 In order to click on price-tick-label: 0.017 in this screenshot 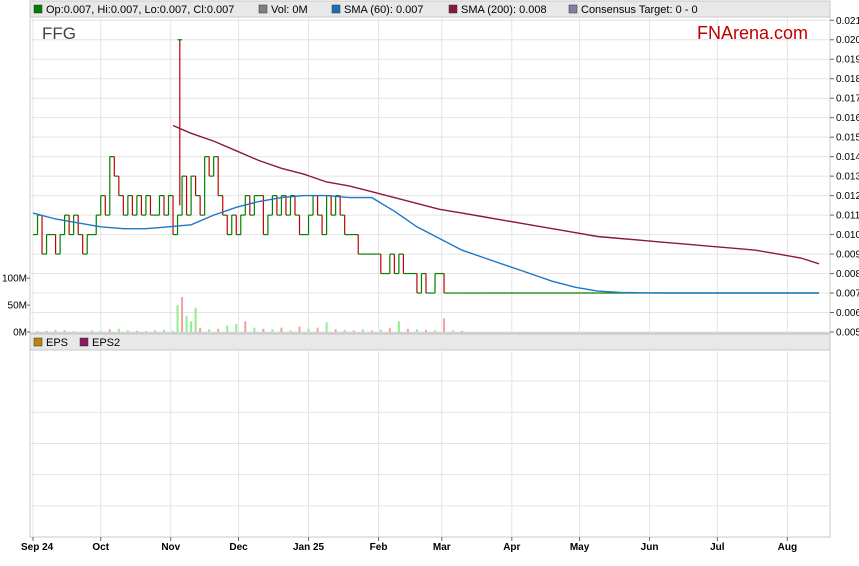, I will do `click(847, 99)`.